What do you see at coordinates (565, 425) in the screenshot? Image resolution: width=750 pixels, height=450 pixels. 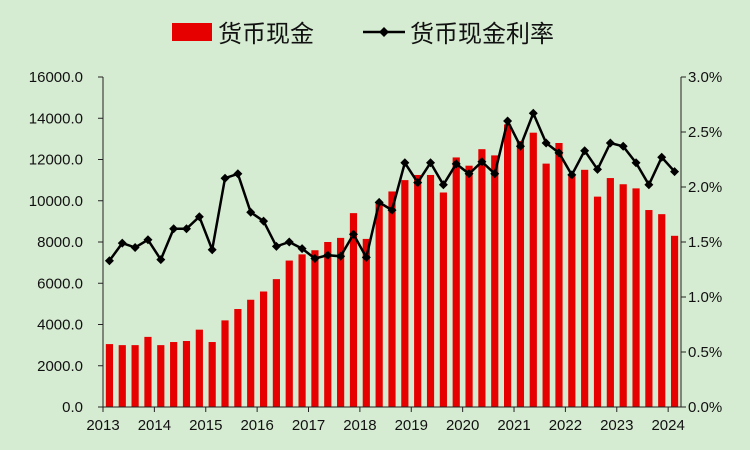 I see `x-tick-label: 2022` at bounding box center [565, 425].